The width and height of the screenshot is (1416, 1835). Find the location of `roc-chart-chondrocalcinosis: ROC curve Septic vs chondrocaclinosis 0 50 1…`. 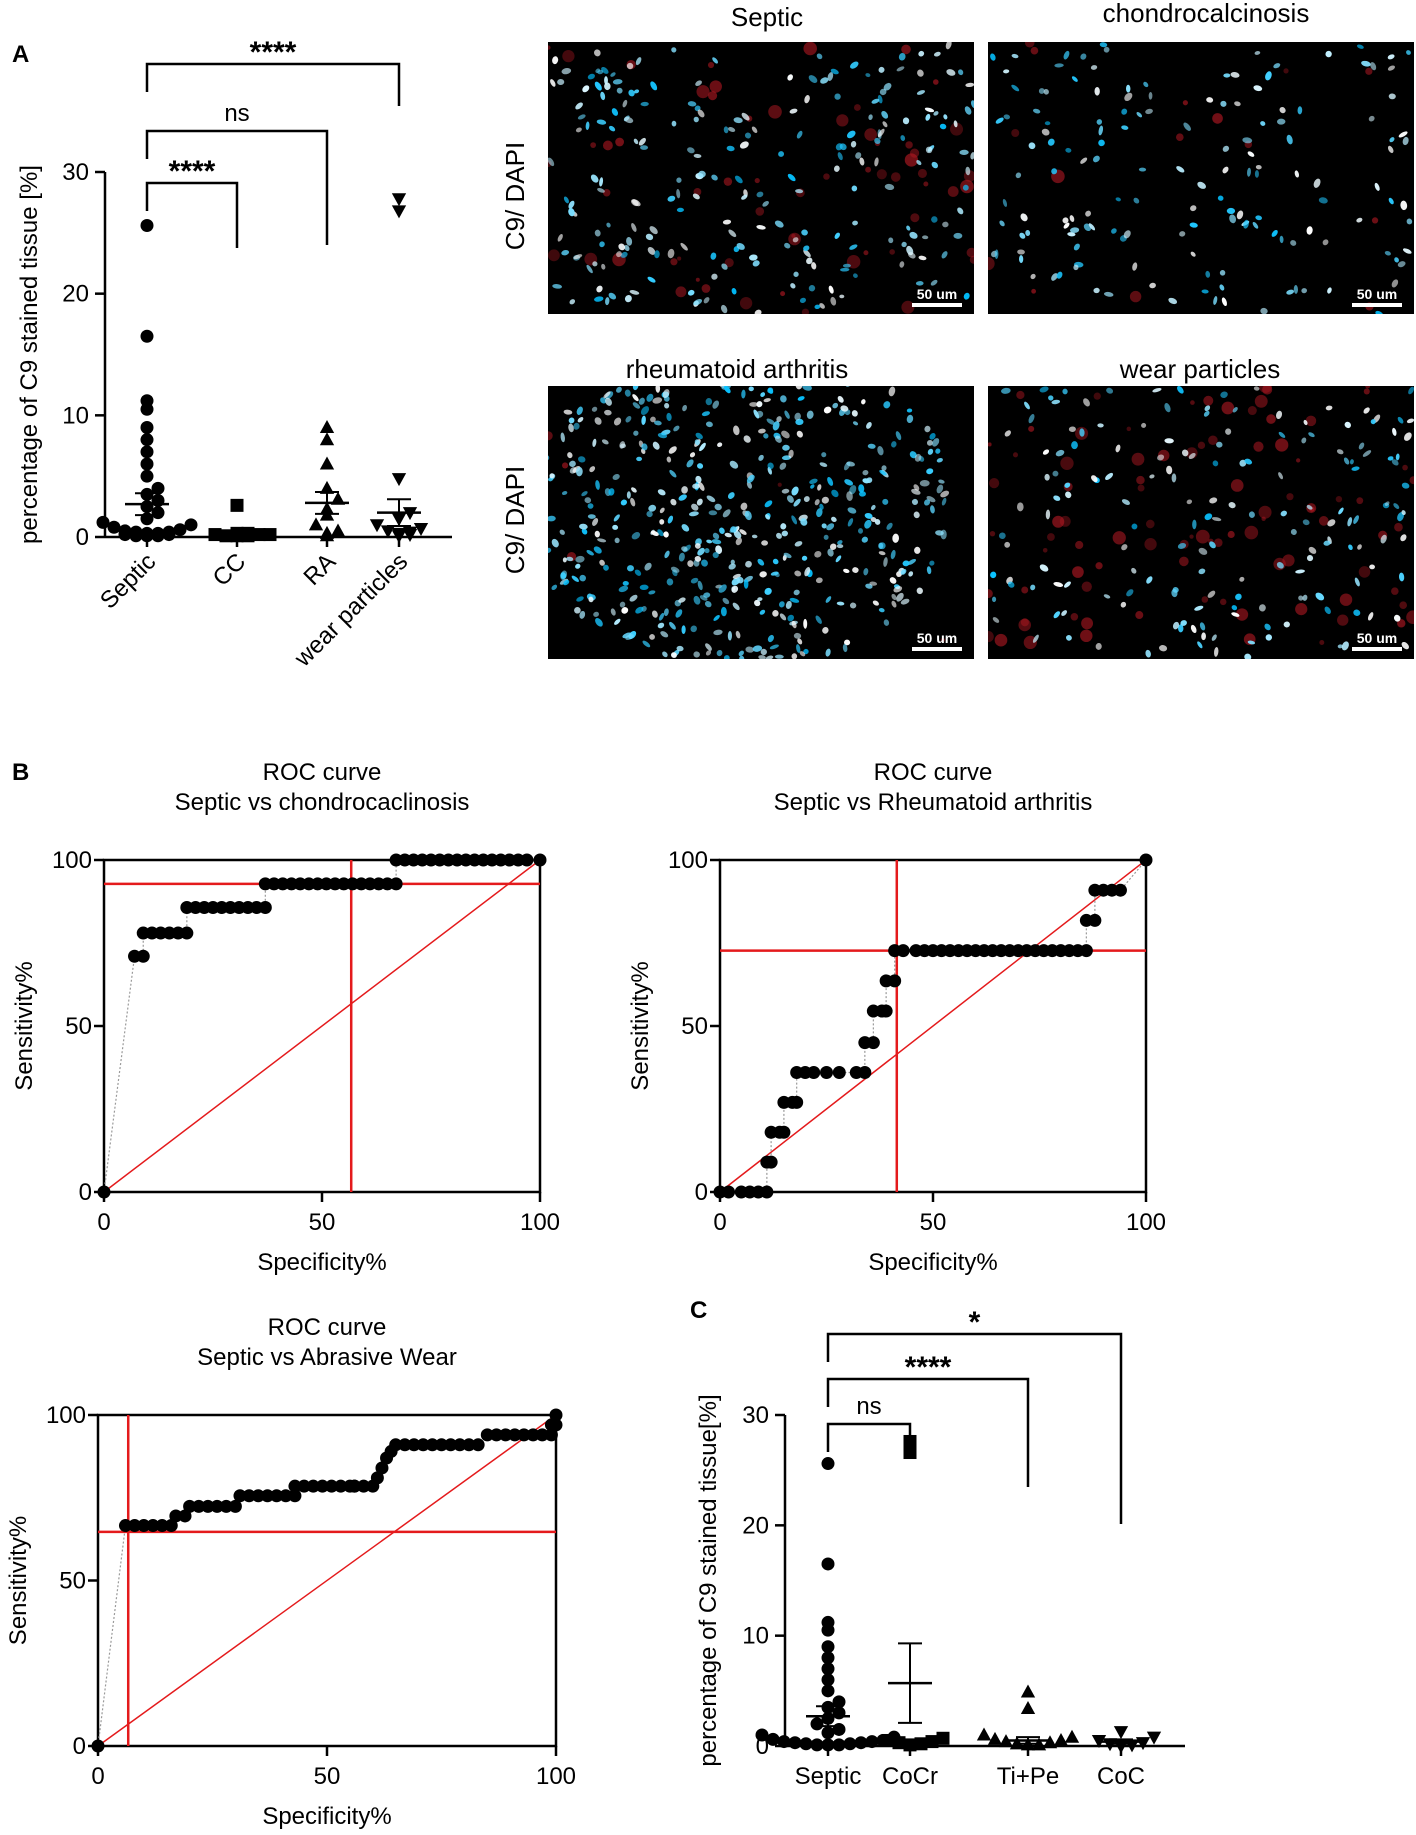

roc-chart-chondrocalcinosis: ROC curve Septic vs chondrocaclinosis 0 50 1… is located at coordinates (285, 1017).